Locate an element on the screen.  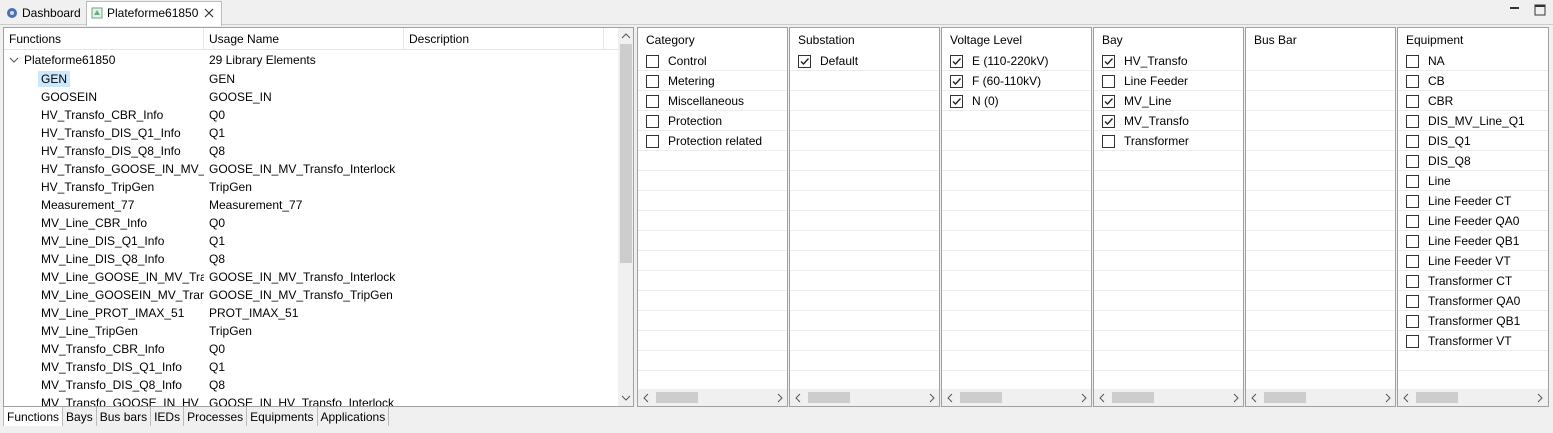
filter-label: MV_Transfo is located at coordinates (1156, 121).